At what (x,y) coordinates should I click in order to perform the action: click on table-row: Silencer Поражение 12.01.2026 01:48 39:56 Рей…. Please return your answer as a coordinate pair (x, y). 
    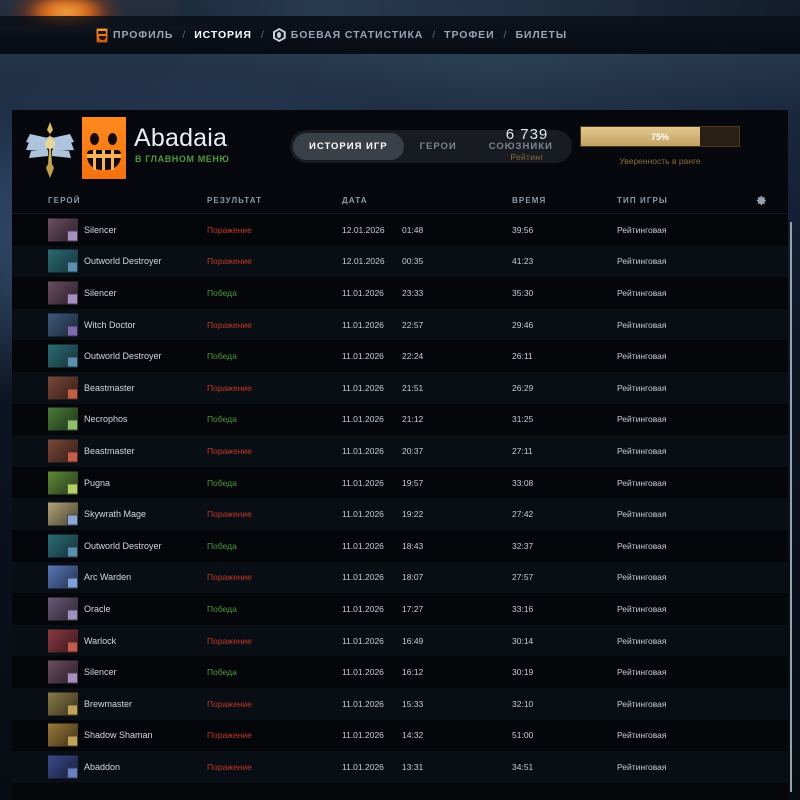
    Looking at the image, I should click on (400, 230).